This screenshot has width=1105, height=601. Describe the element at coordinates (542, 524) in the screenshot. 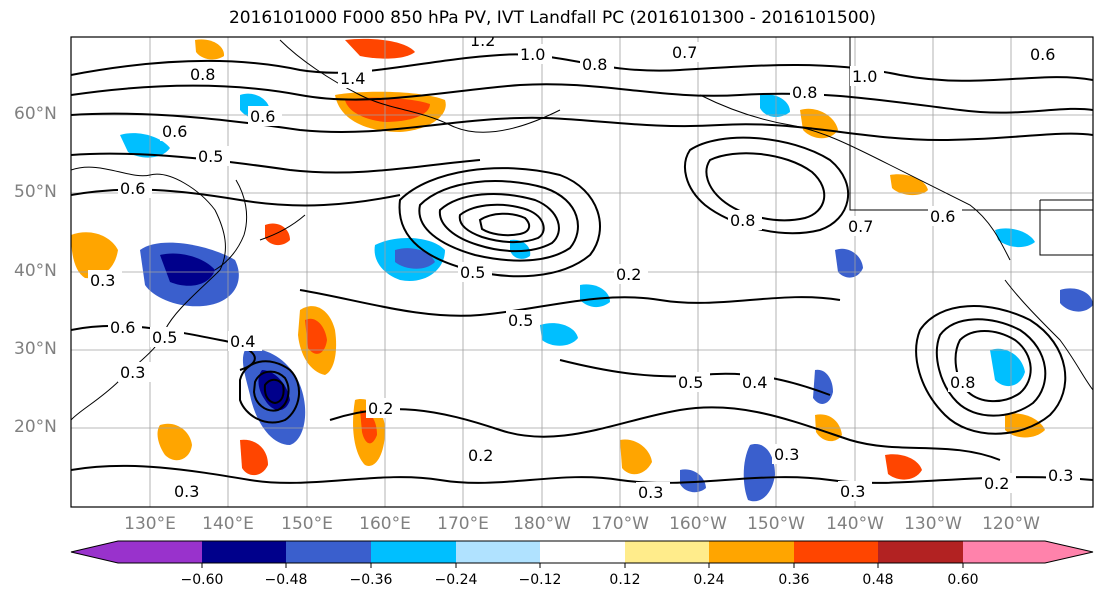

I see `lon-label: 180°W` at that location.